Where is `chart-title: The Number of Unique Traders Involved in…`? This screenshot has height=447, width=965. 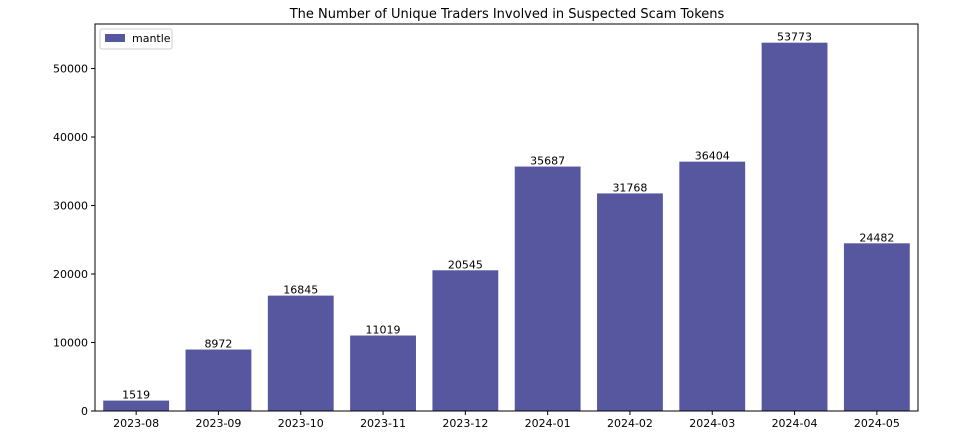
chart-title: The Number of Unique Traders Involved in… is located at coordinates (507, 14).